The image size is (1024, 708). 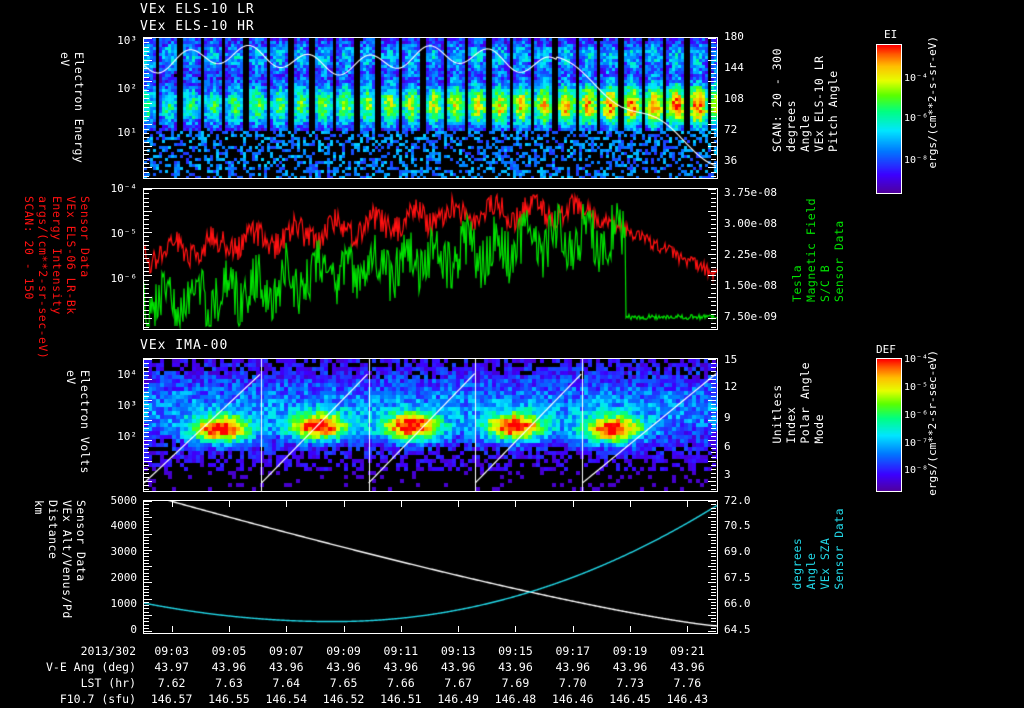 What do you see at coordinates (286, 667) in the screenshot?
I see `bottom-cell-r1-c2: 43.96` at bounding box center [286, 667].